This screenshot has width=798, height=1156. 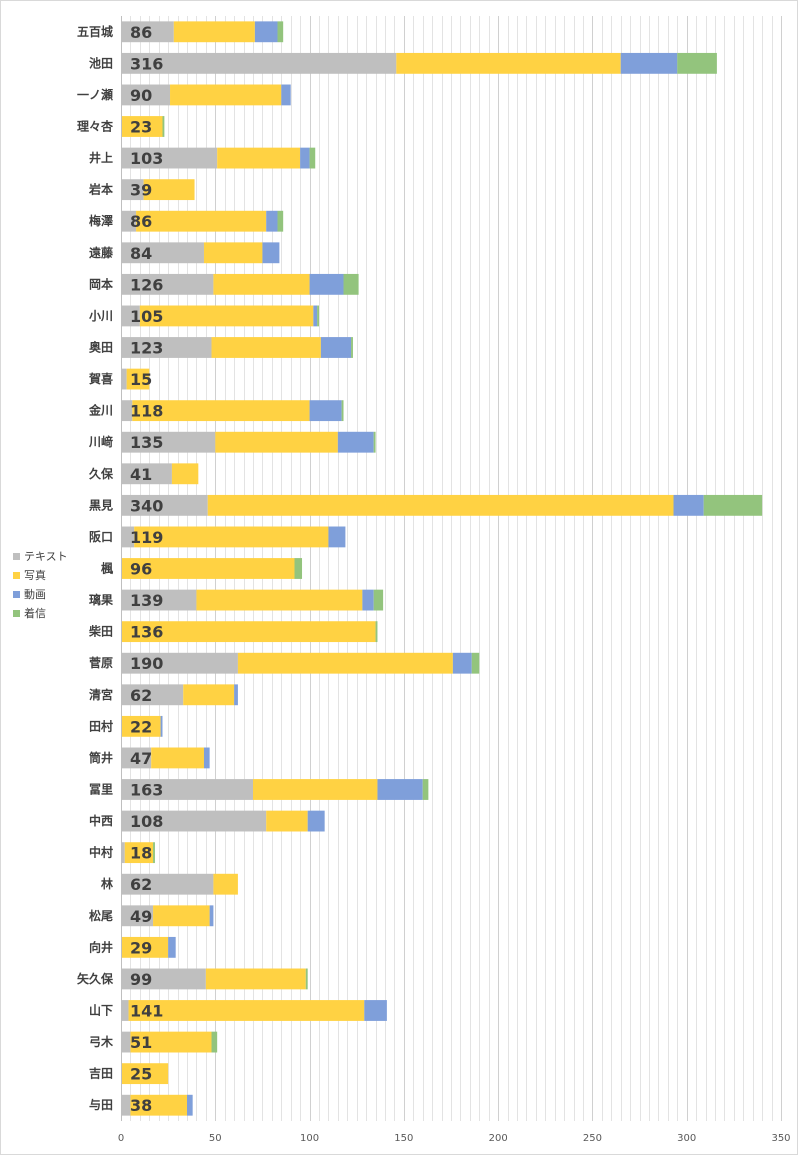 I want to click on category-label: 与田, so click(x=101, y=1105).